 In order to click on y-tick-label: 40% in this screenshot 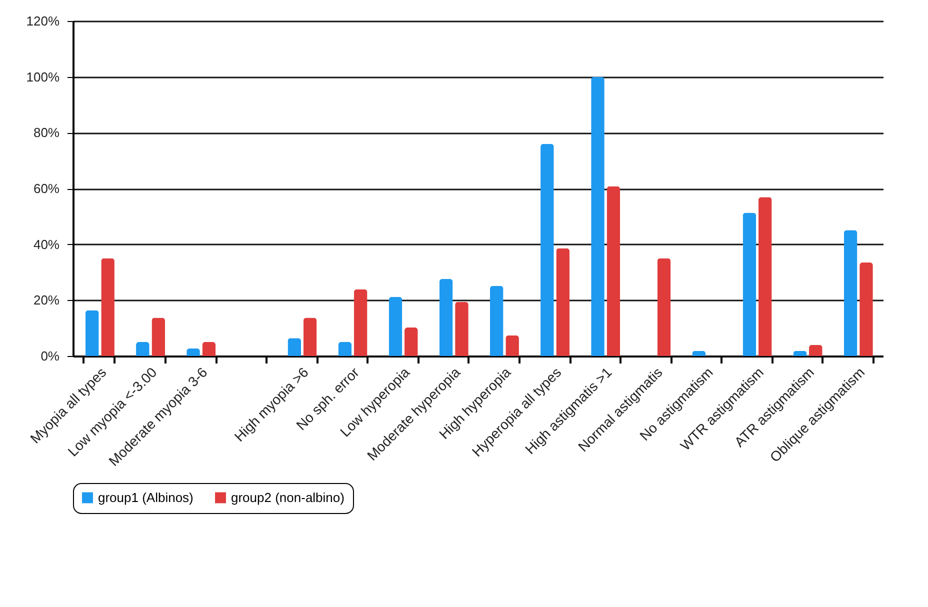, I will do `click(46, 244)`.